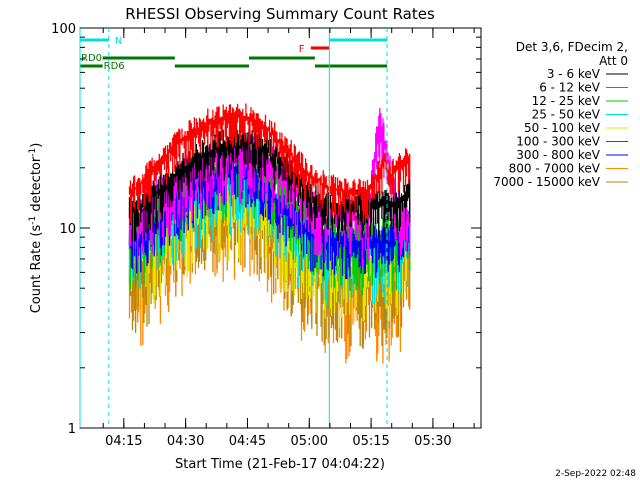 This screenshot has height=480, width=640. Describe the element at coordinates (302, 49) in the screenshot. I see `flare-label: F` at that location.